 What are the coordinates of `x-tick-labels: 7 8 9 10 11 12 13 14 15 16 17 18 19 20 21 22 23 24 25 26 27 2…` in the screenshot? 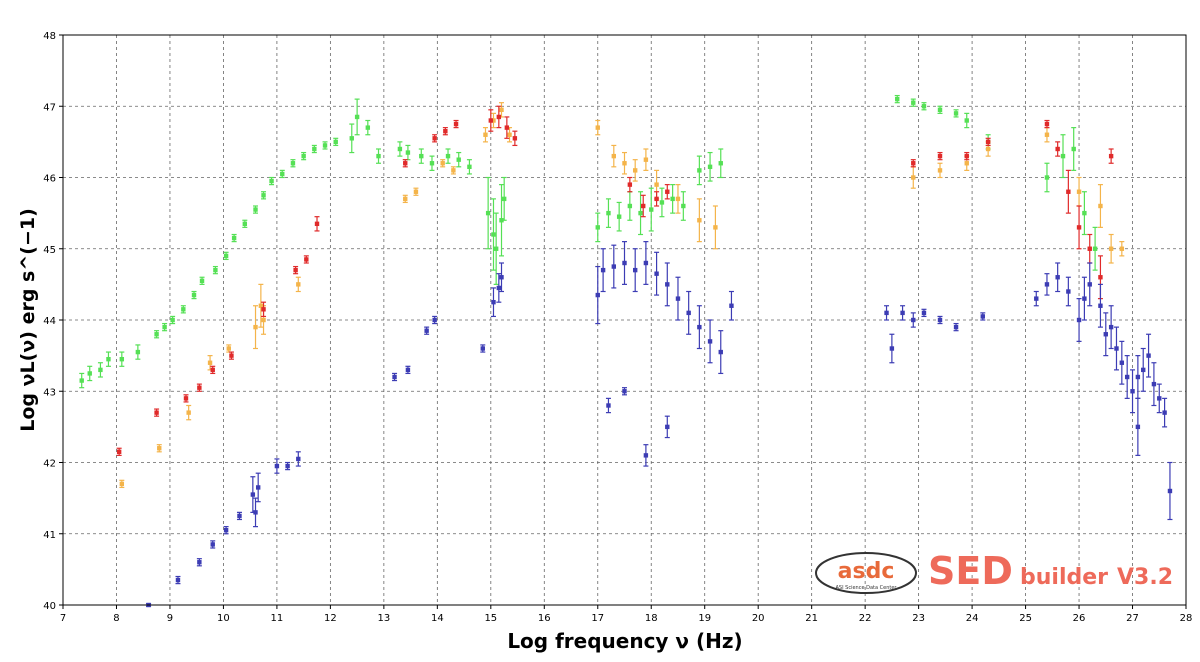 It's located at (626, 614).